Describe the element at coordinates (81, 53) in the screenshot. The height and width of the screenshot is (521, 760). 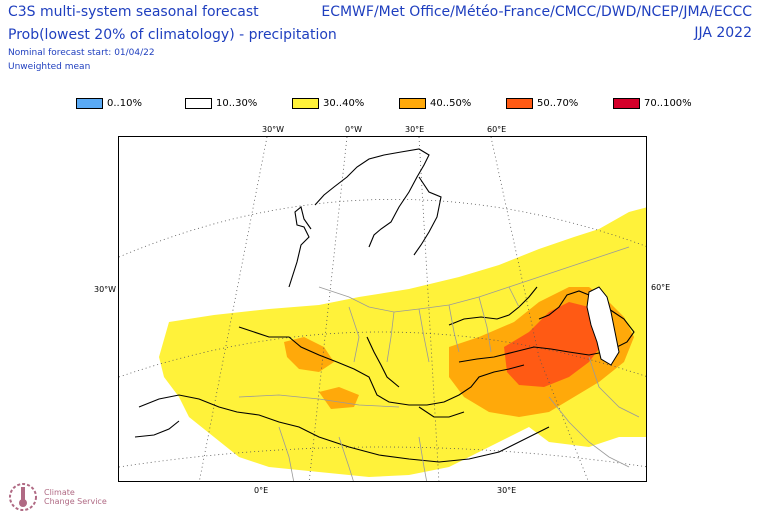
I see `forecast-start-label: Nominal forecast start: 01/04/22` at that location.